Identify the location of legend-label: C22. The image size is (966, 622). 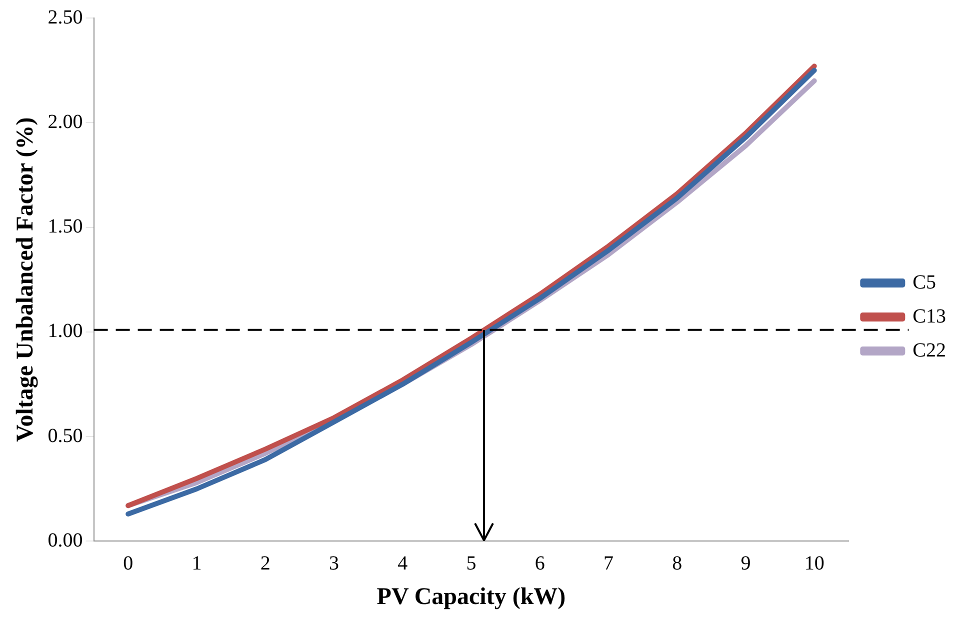
(929, 350).